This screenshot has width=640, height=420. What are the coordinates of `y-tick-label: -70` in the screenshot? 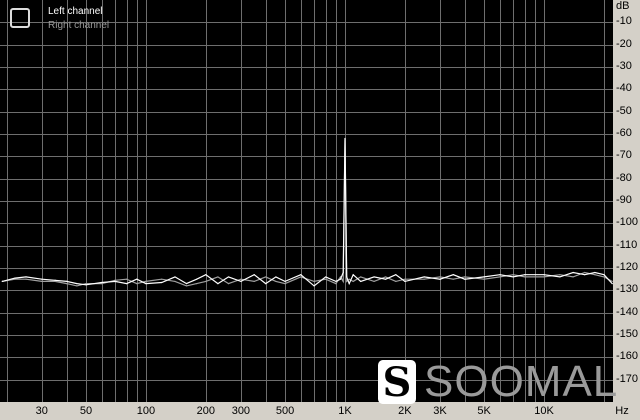 It's located at (624, 155).